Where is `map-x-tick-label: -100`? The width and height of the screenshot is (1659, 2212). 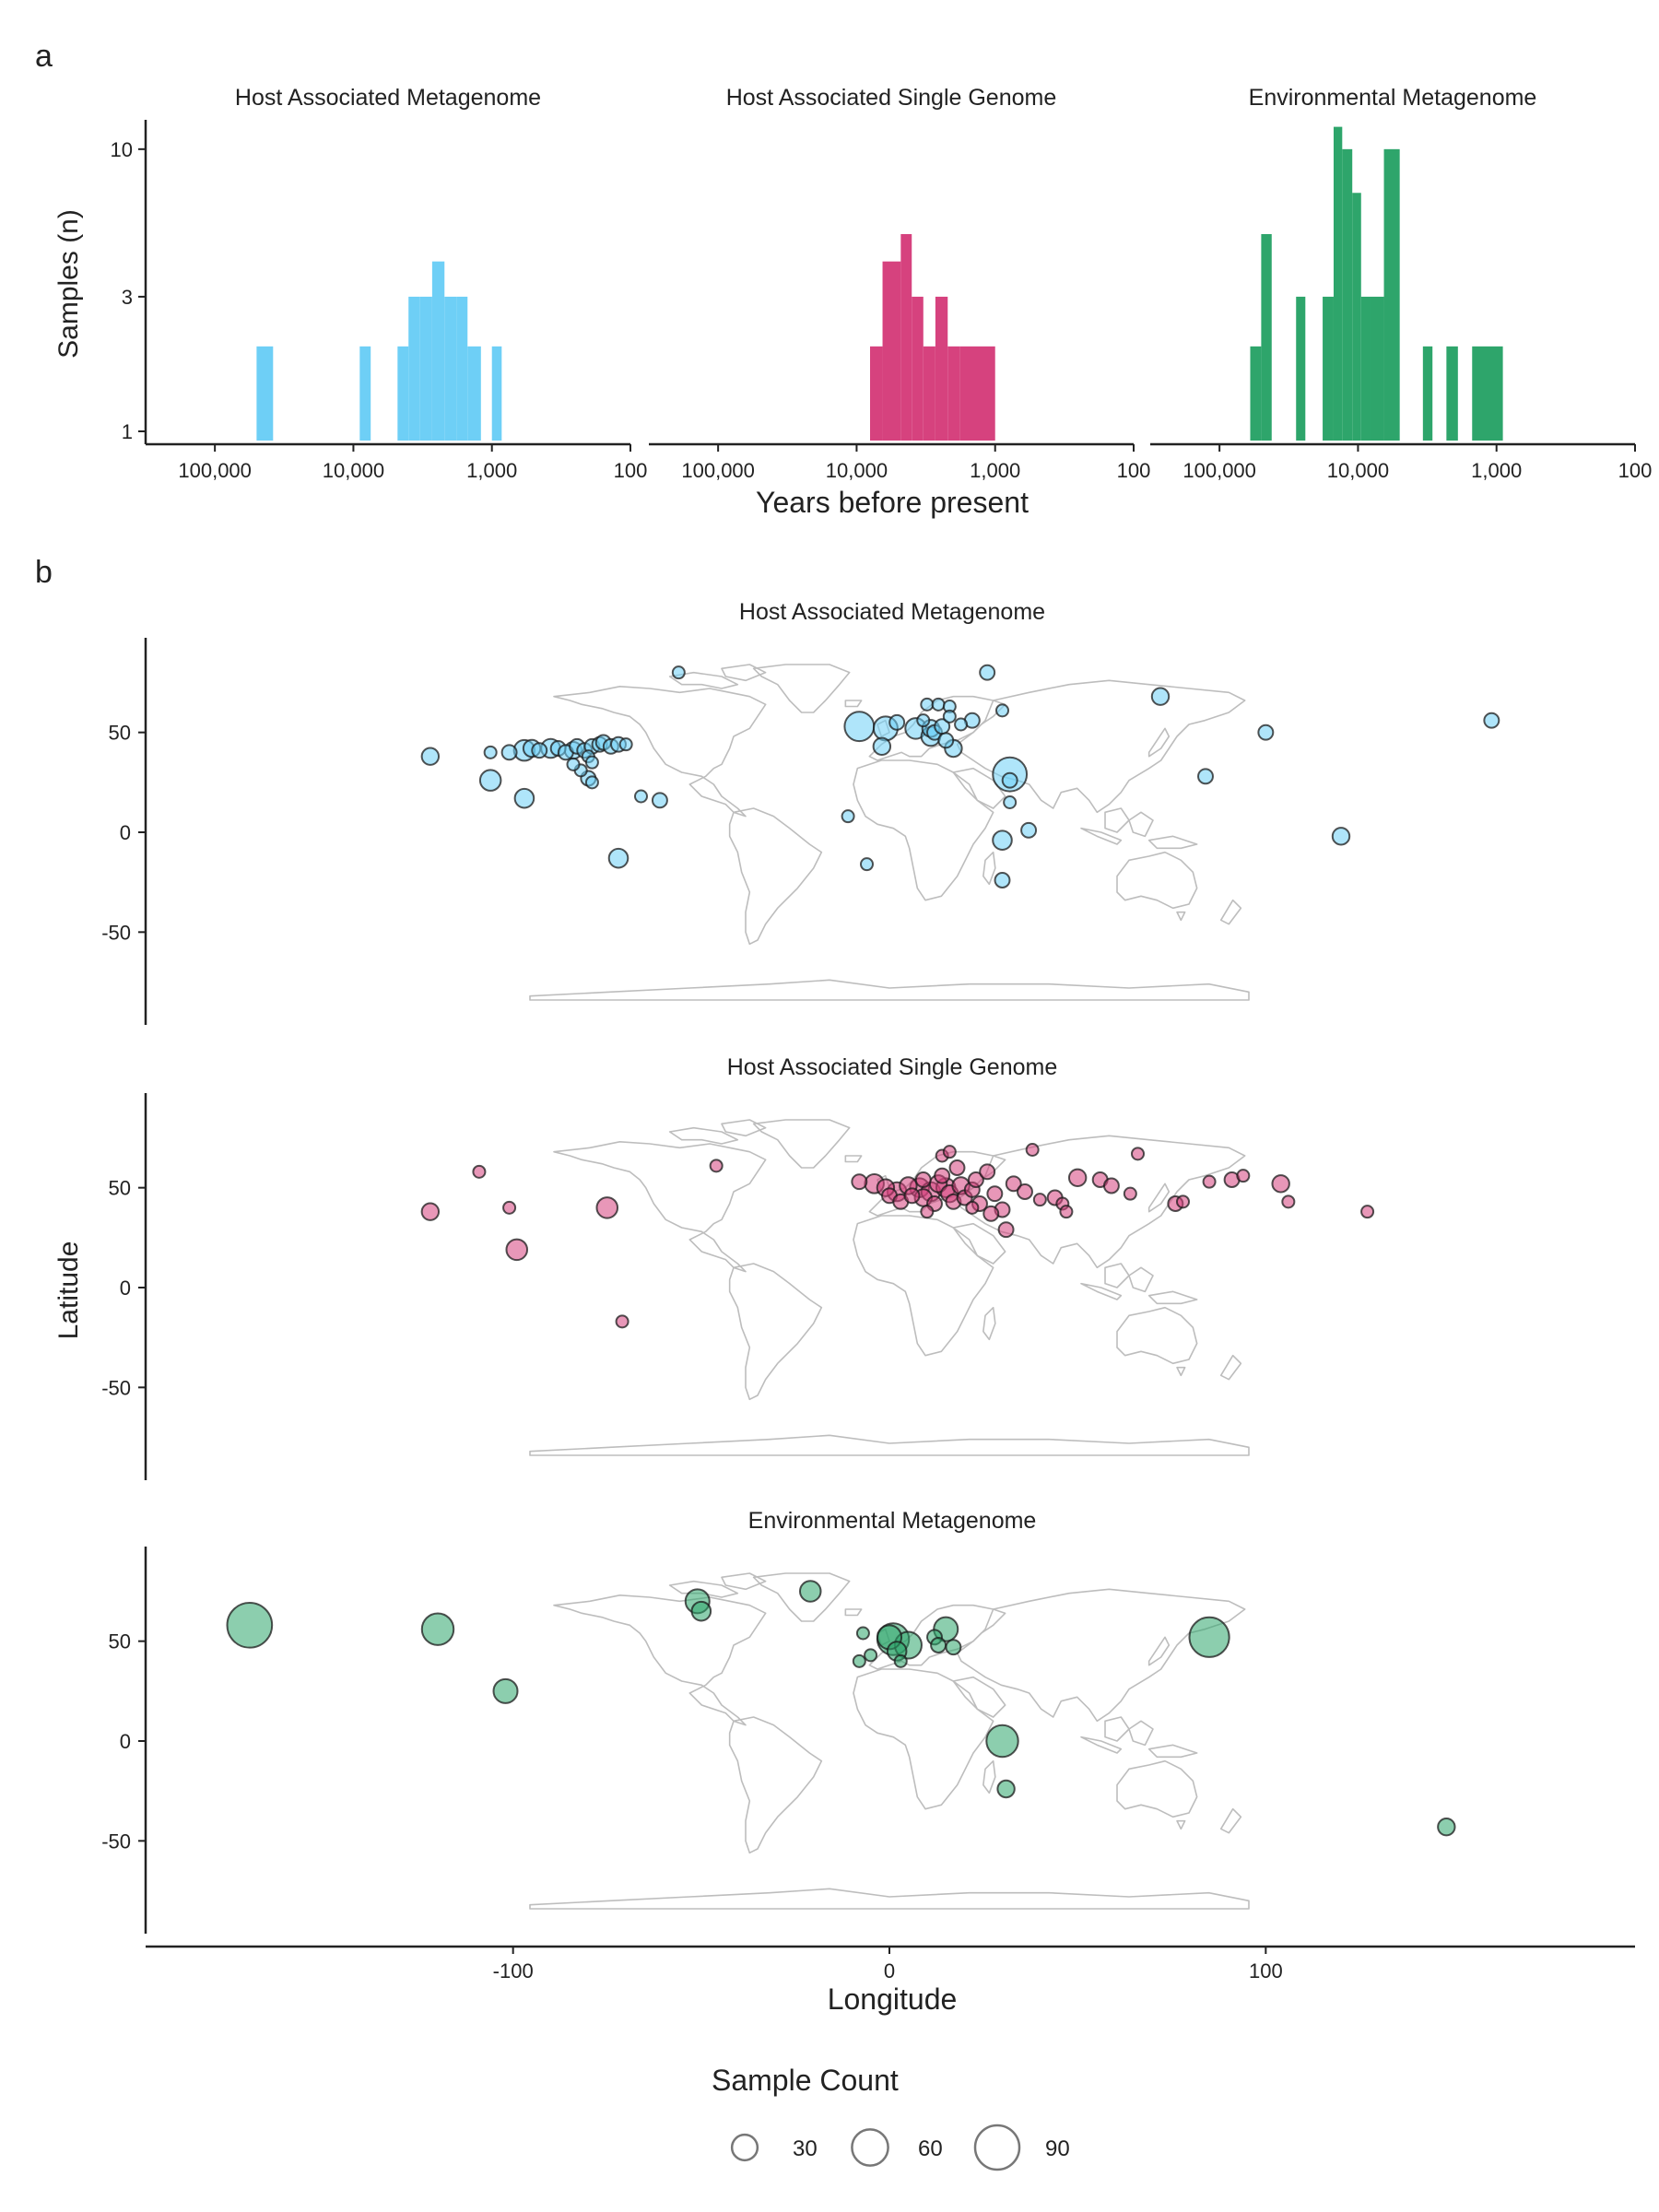
map-x-tick-label: -100 is located at coordinates (513, 1971).